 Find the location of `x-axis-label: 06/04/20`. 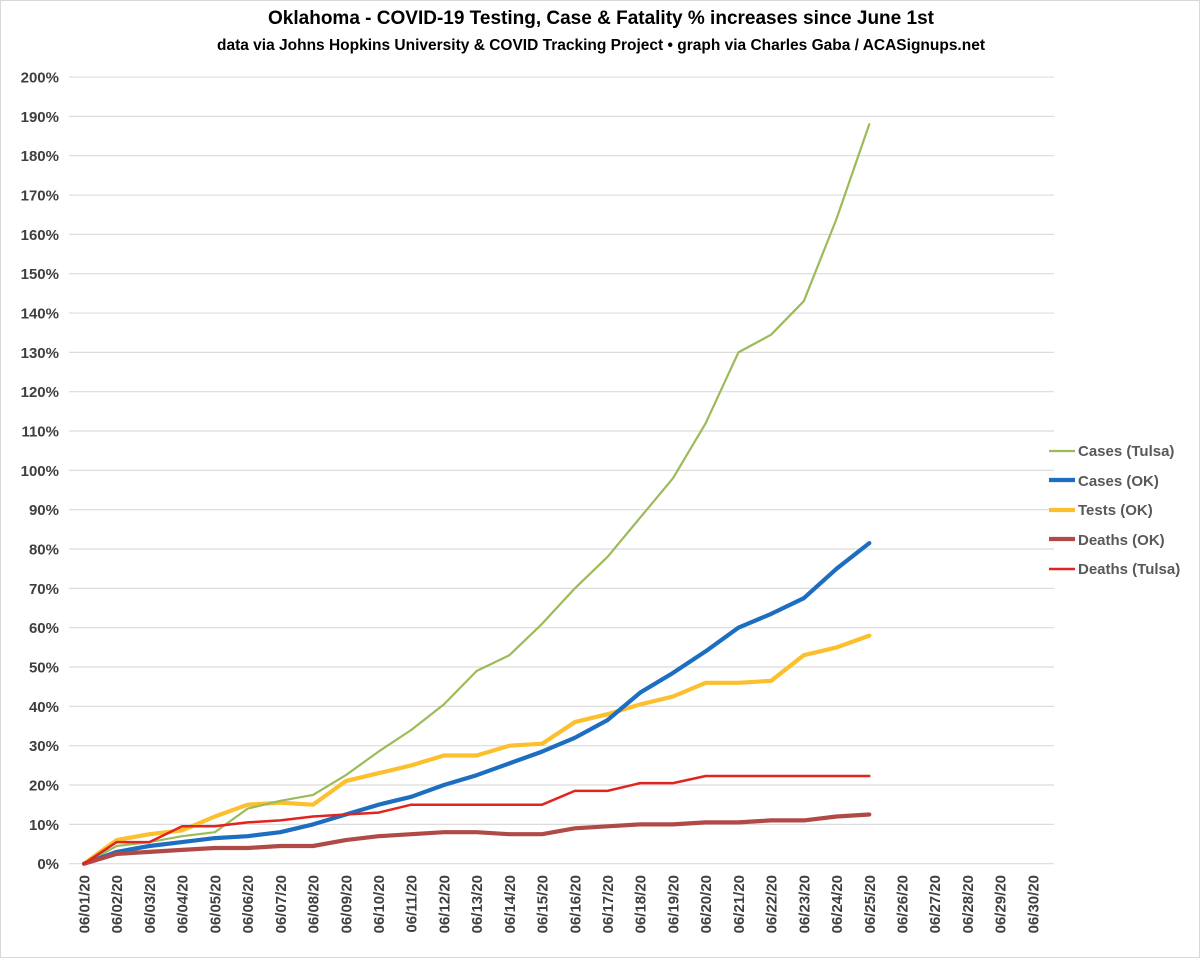

x-axis-label: 06/04/20 is located at coordinates (183, 904).